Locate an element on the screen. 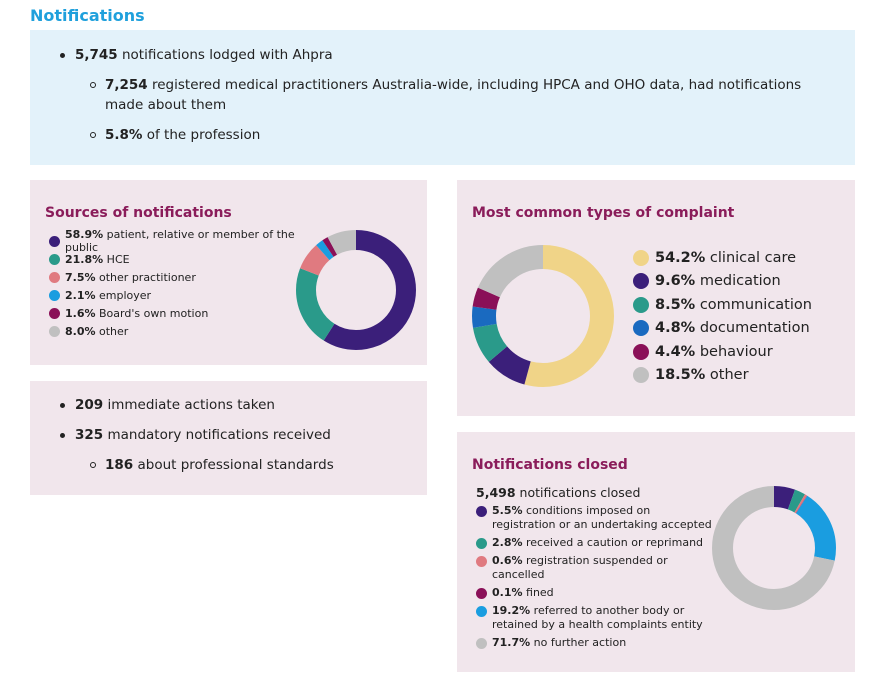  notifications-closed-title: Notifications closed is located at coordinates (550, 465).